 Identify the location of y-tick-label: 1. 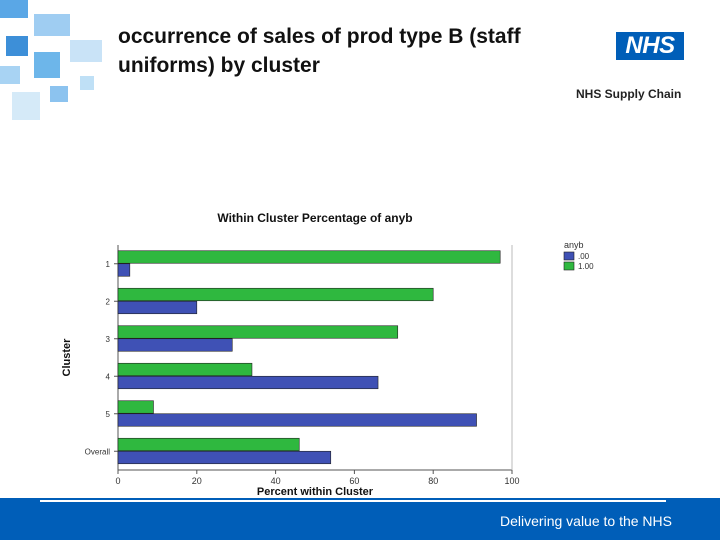
(108, 264).